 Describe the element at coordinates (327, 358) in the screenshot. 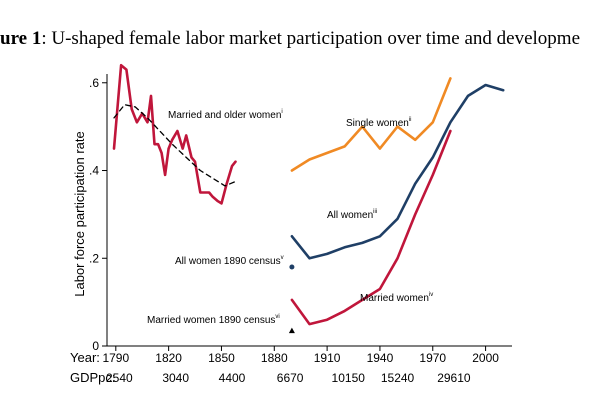

I see `x-tick-label: 1910` at that location.